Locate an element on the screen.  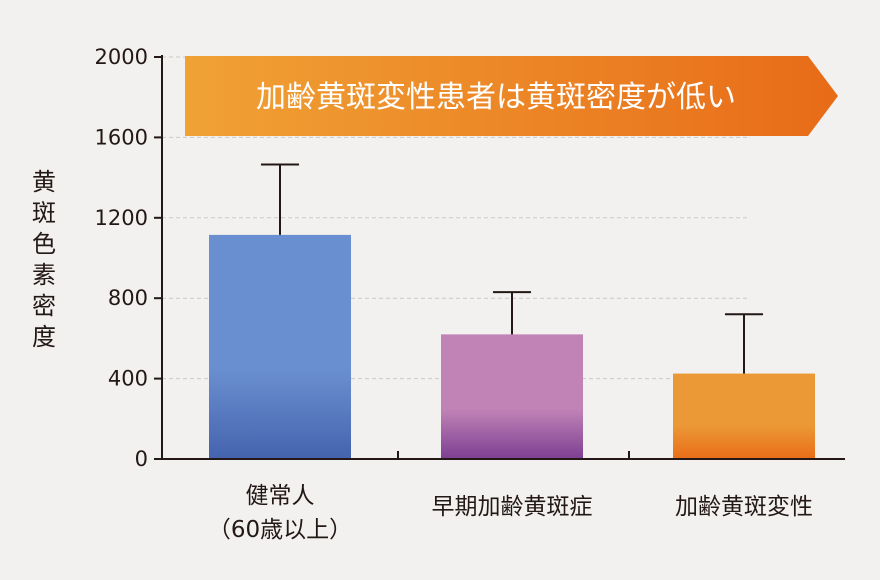
category-label-1: 健常人 is located at coordinates (280, 496).